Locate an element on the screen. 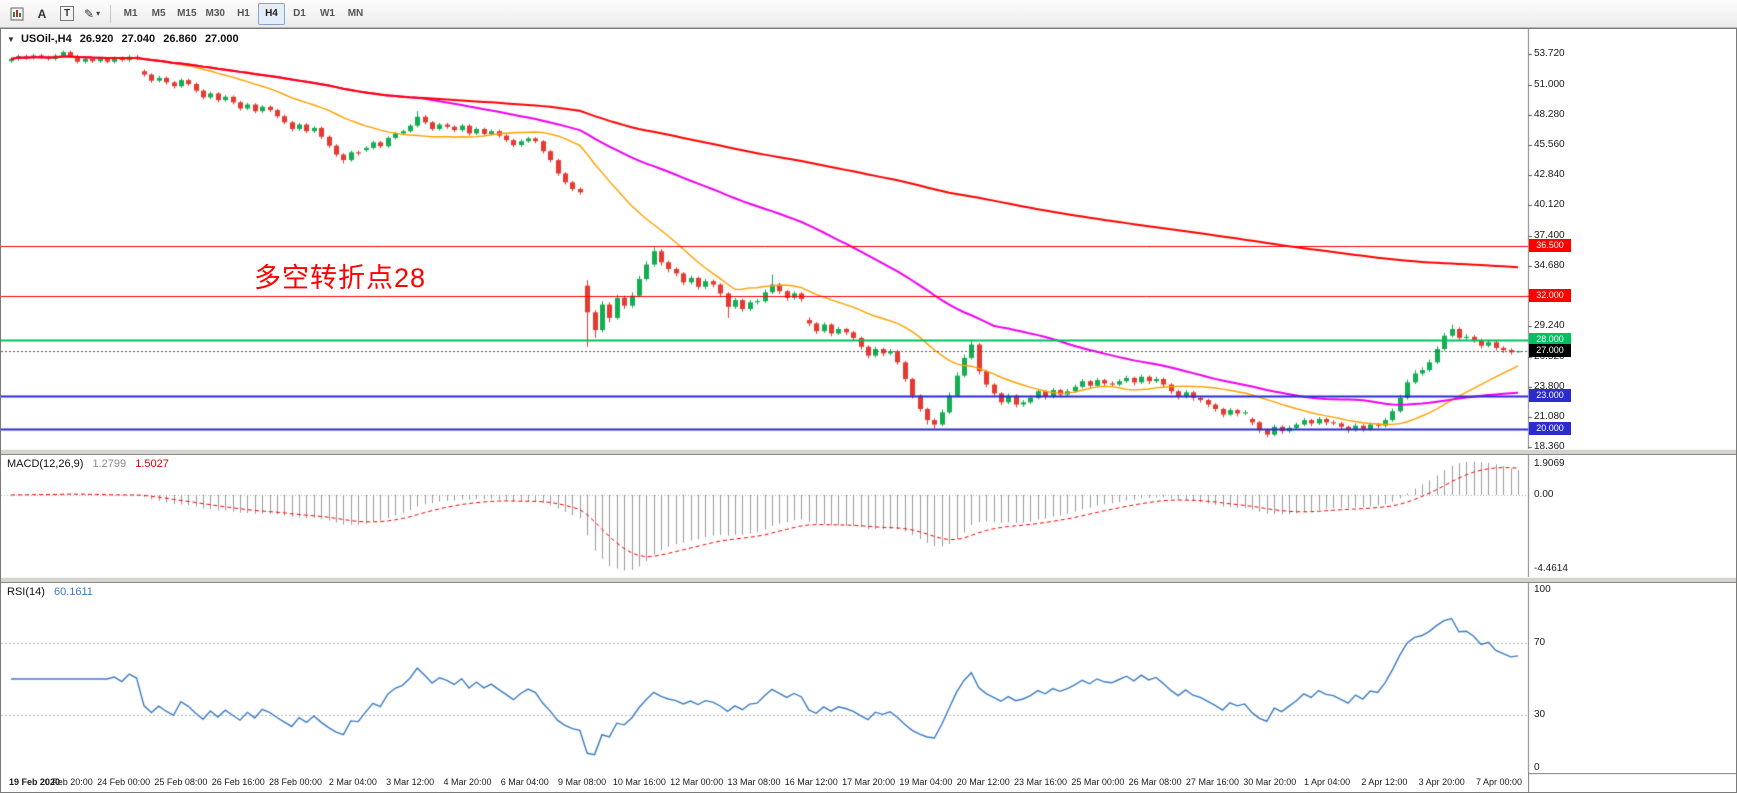 The image size is (1737, 793). price-tick-label: 23.800 is located at coordinates (1549, 386).